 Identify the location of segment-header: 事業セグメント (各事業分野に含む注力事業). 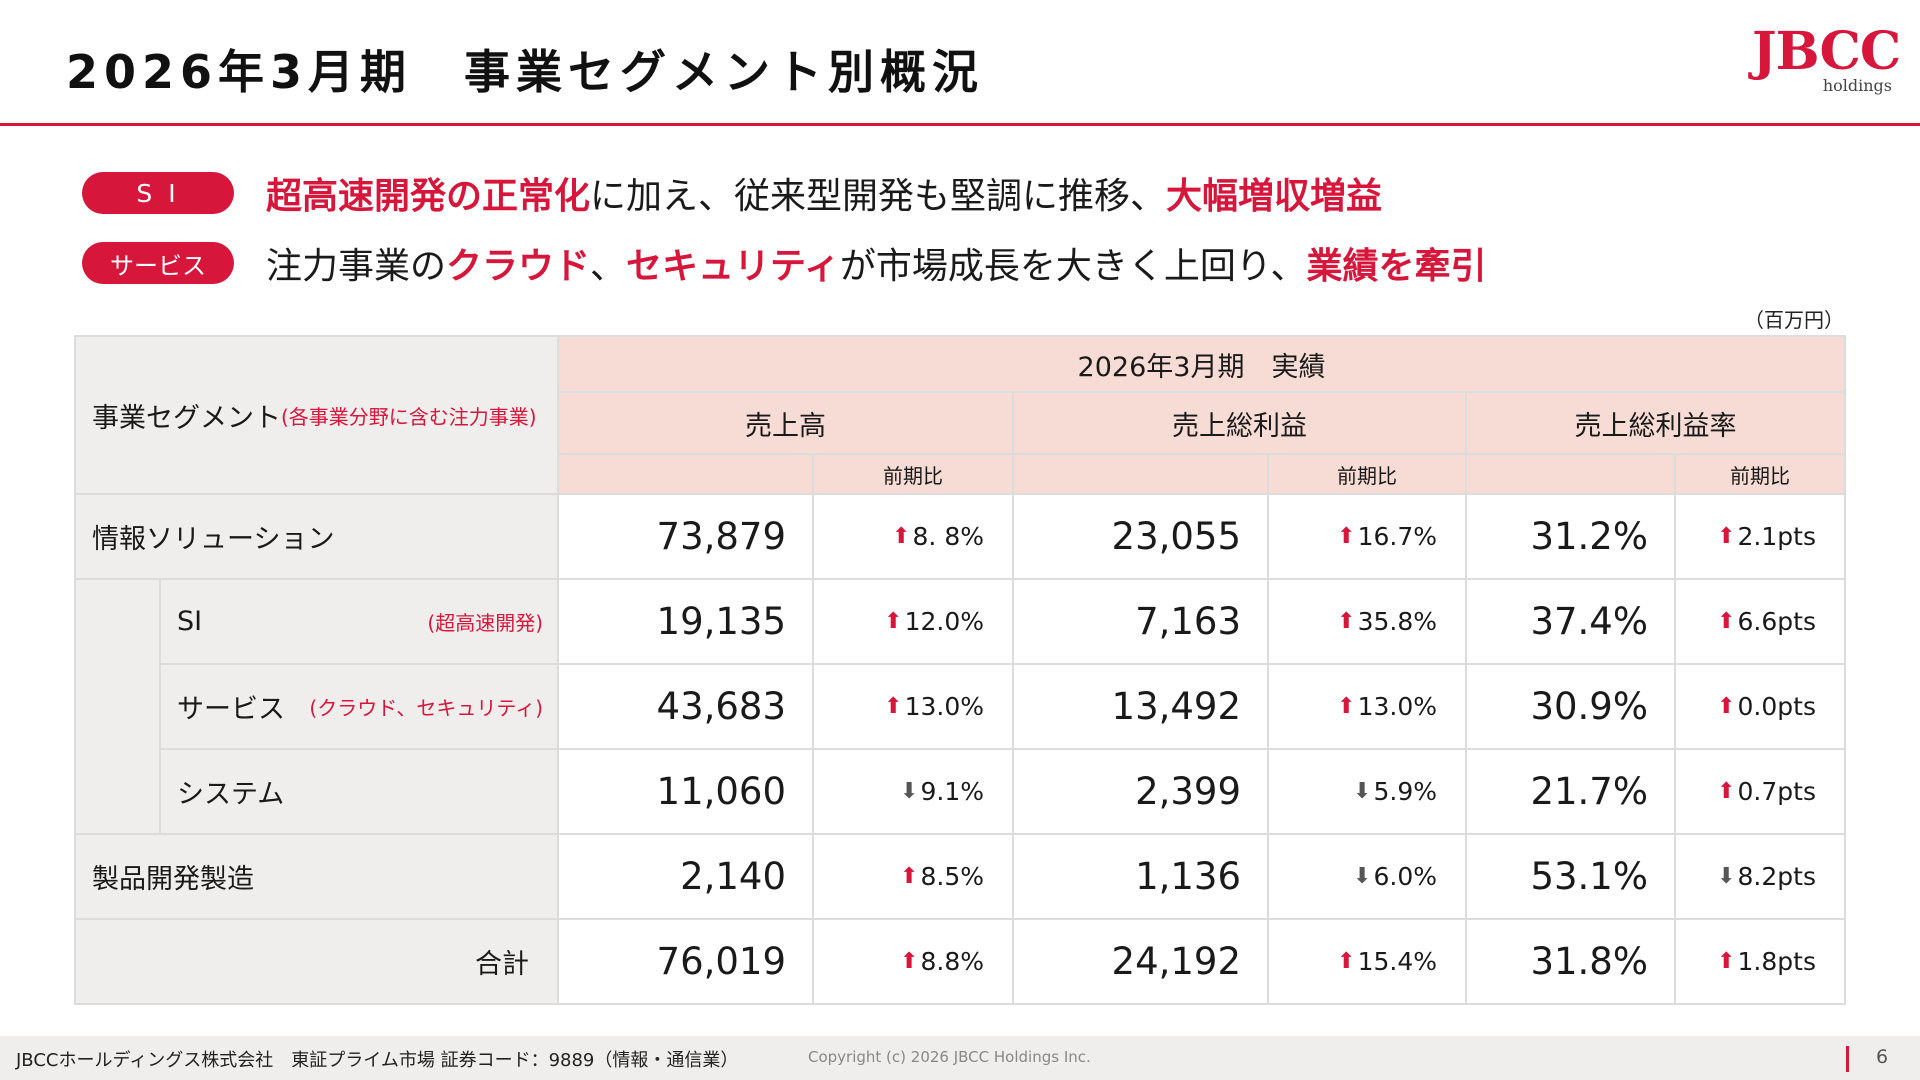
(316, 415).